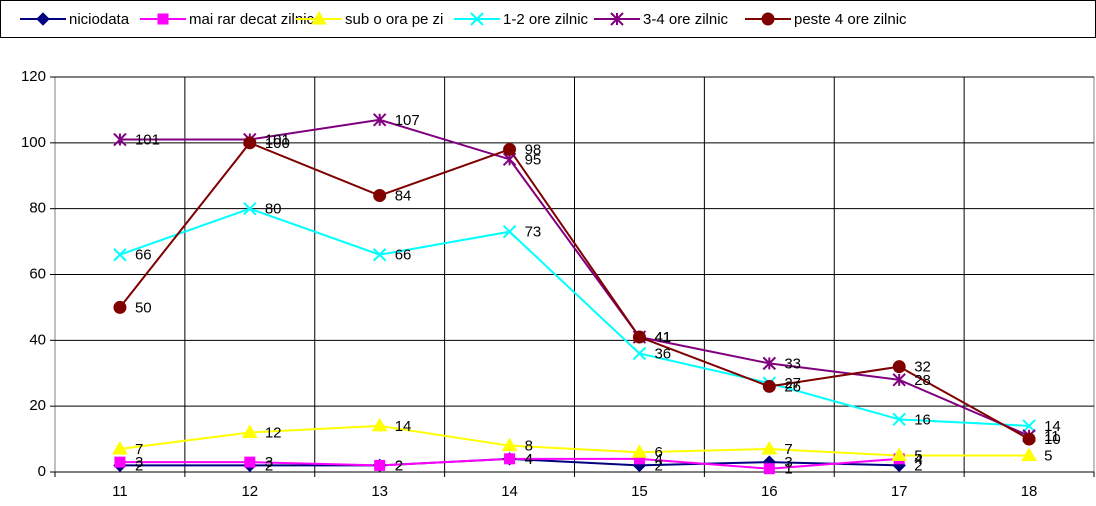 The image size is (1096, 506). I want to click on data-label: 10, so click(1052, 439).